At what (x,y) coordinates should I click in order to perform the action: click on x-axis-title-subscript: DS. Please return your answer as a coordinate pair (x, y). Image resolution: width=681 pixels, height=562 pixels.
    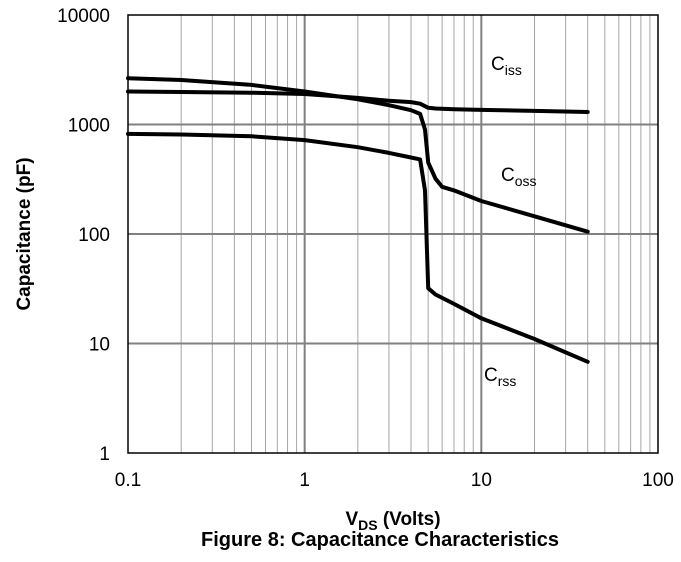
    Looking at the image, I should click on (367, 525).